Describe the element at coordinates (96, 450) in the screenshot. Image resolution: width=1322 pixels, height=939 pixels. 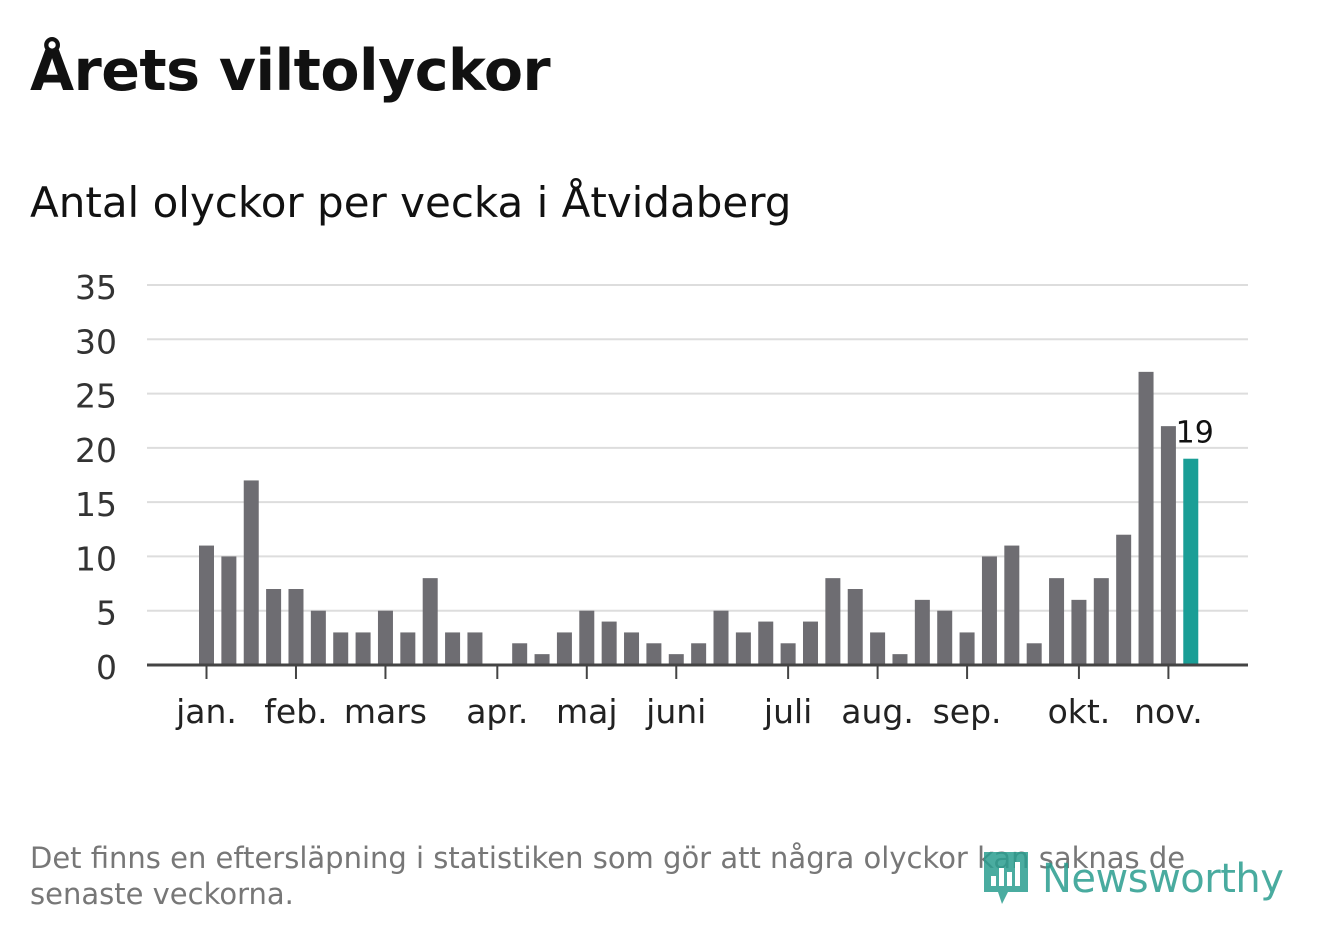
I see `y-tick-label: 20` at that location.